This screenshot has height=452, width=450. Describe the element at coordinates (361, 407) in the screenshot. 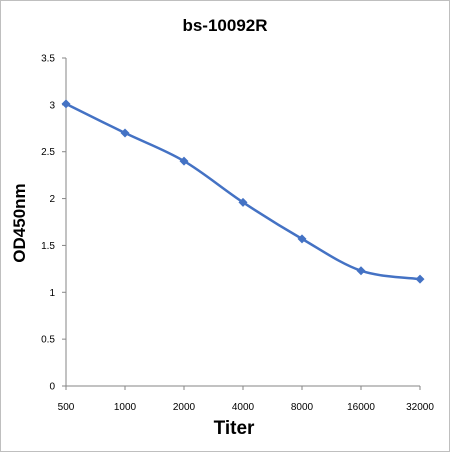

I see `x-tick-label: 16000` at that location.